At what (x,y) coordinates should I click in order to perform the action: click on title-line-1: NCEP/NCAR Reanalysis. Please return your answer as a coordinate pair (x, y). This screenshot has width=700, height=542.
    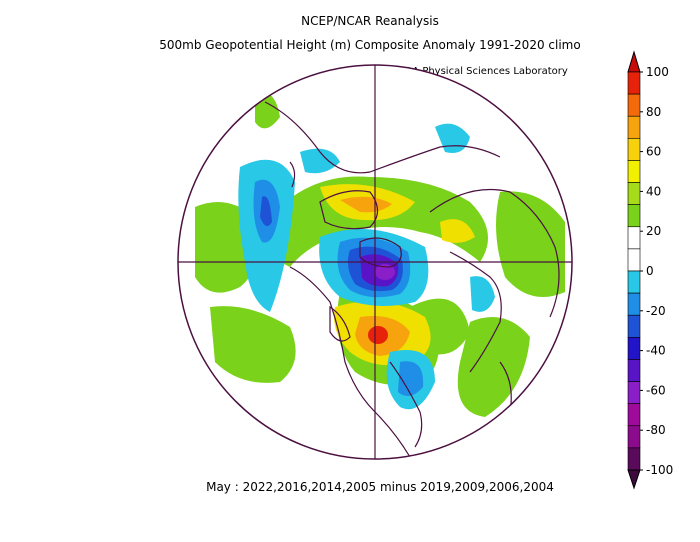
    Looking at the image, I should click on (370, 21).